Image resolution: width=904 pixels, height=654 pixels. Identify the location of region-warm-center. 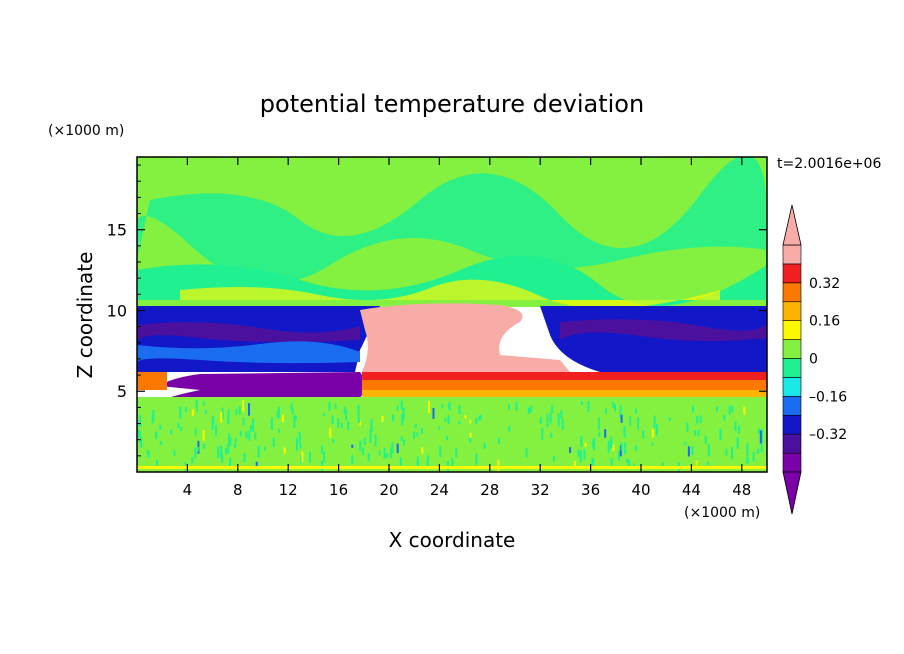
(465, 337).